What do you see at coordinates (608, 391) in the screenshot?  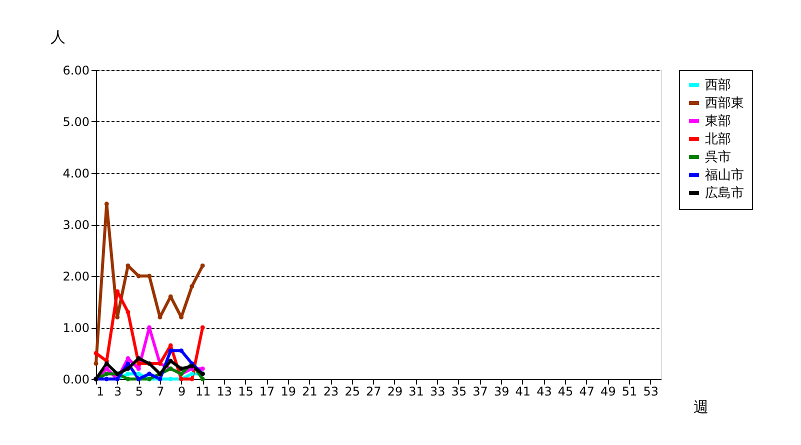 I see `x-tick-label: 49` at bounding box center [608, 391].